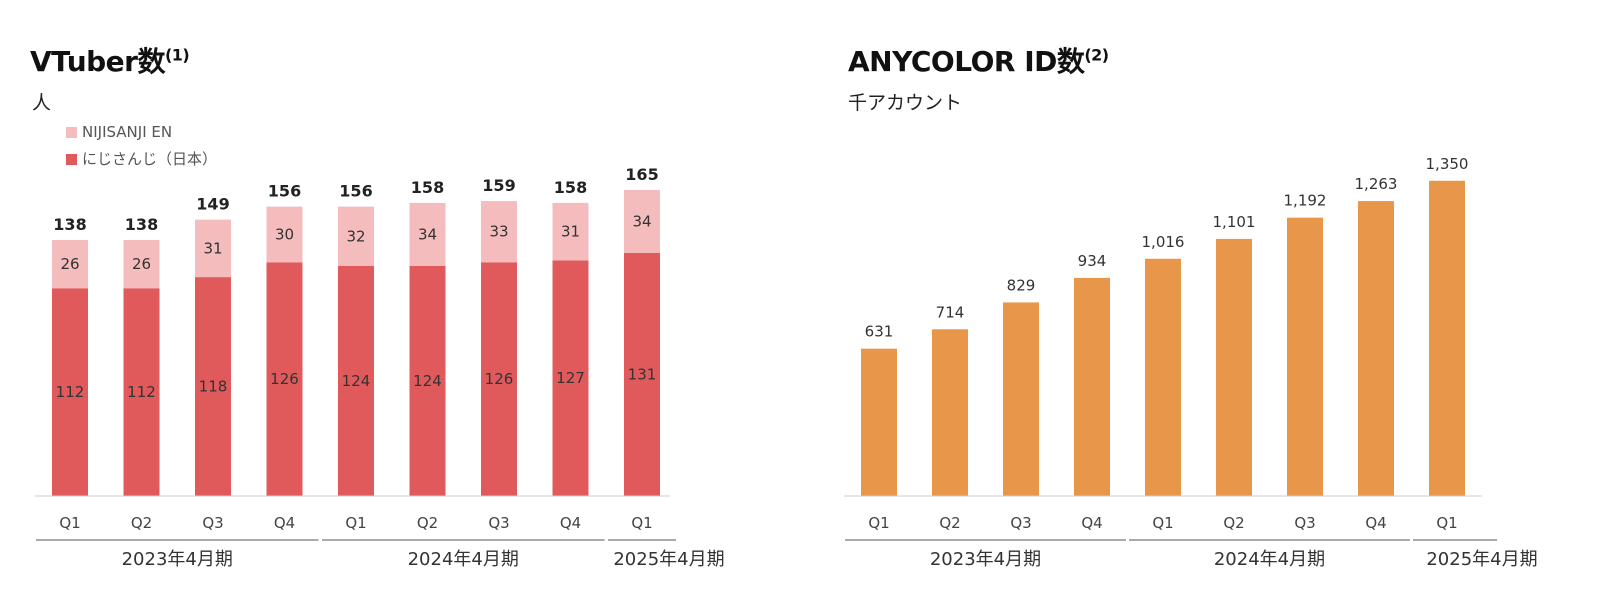 The height and width of the screenshot is (593, 1600). Describe the element at coordinates (1092, 261) in the screenshot. I see `data-label: 934` at that location.